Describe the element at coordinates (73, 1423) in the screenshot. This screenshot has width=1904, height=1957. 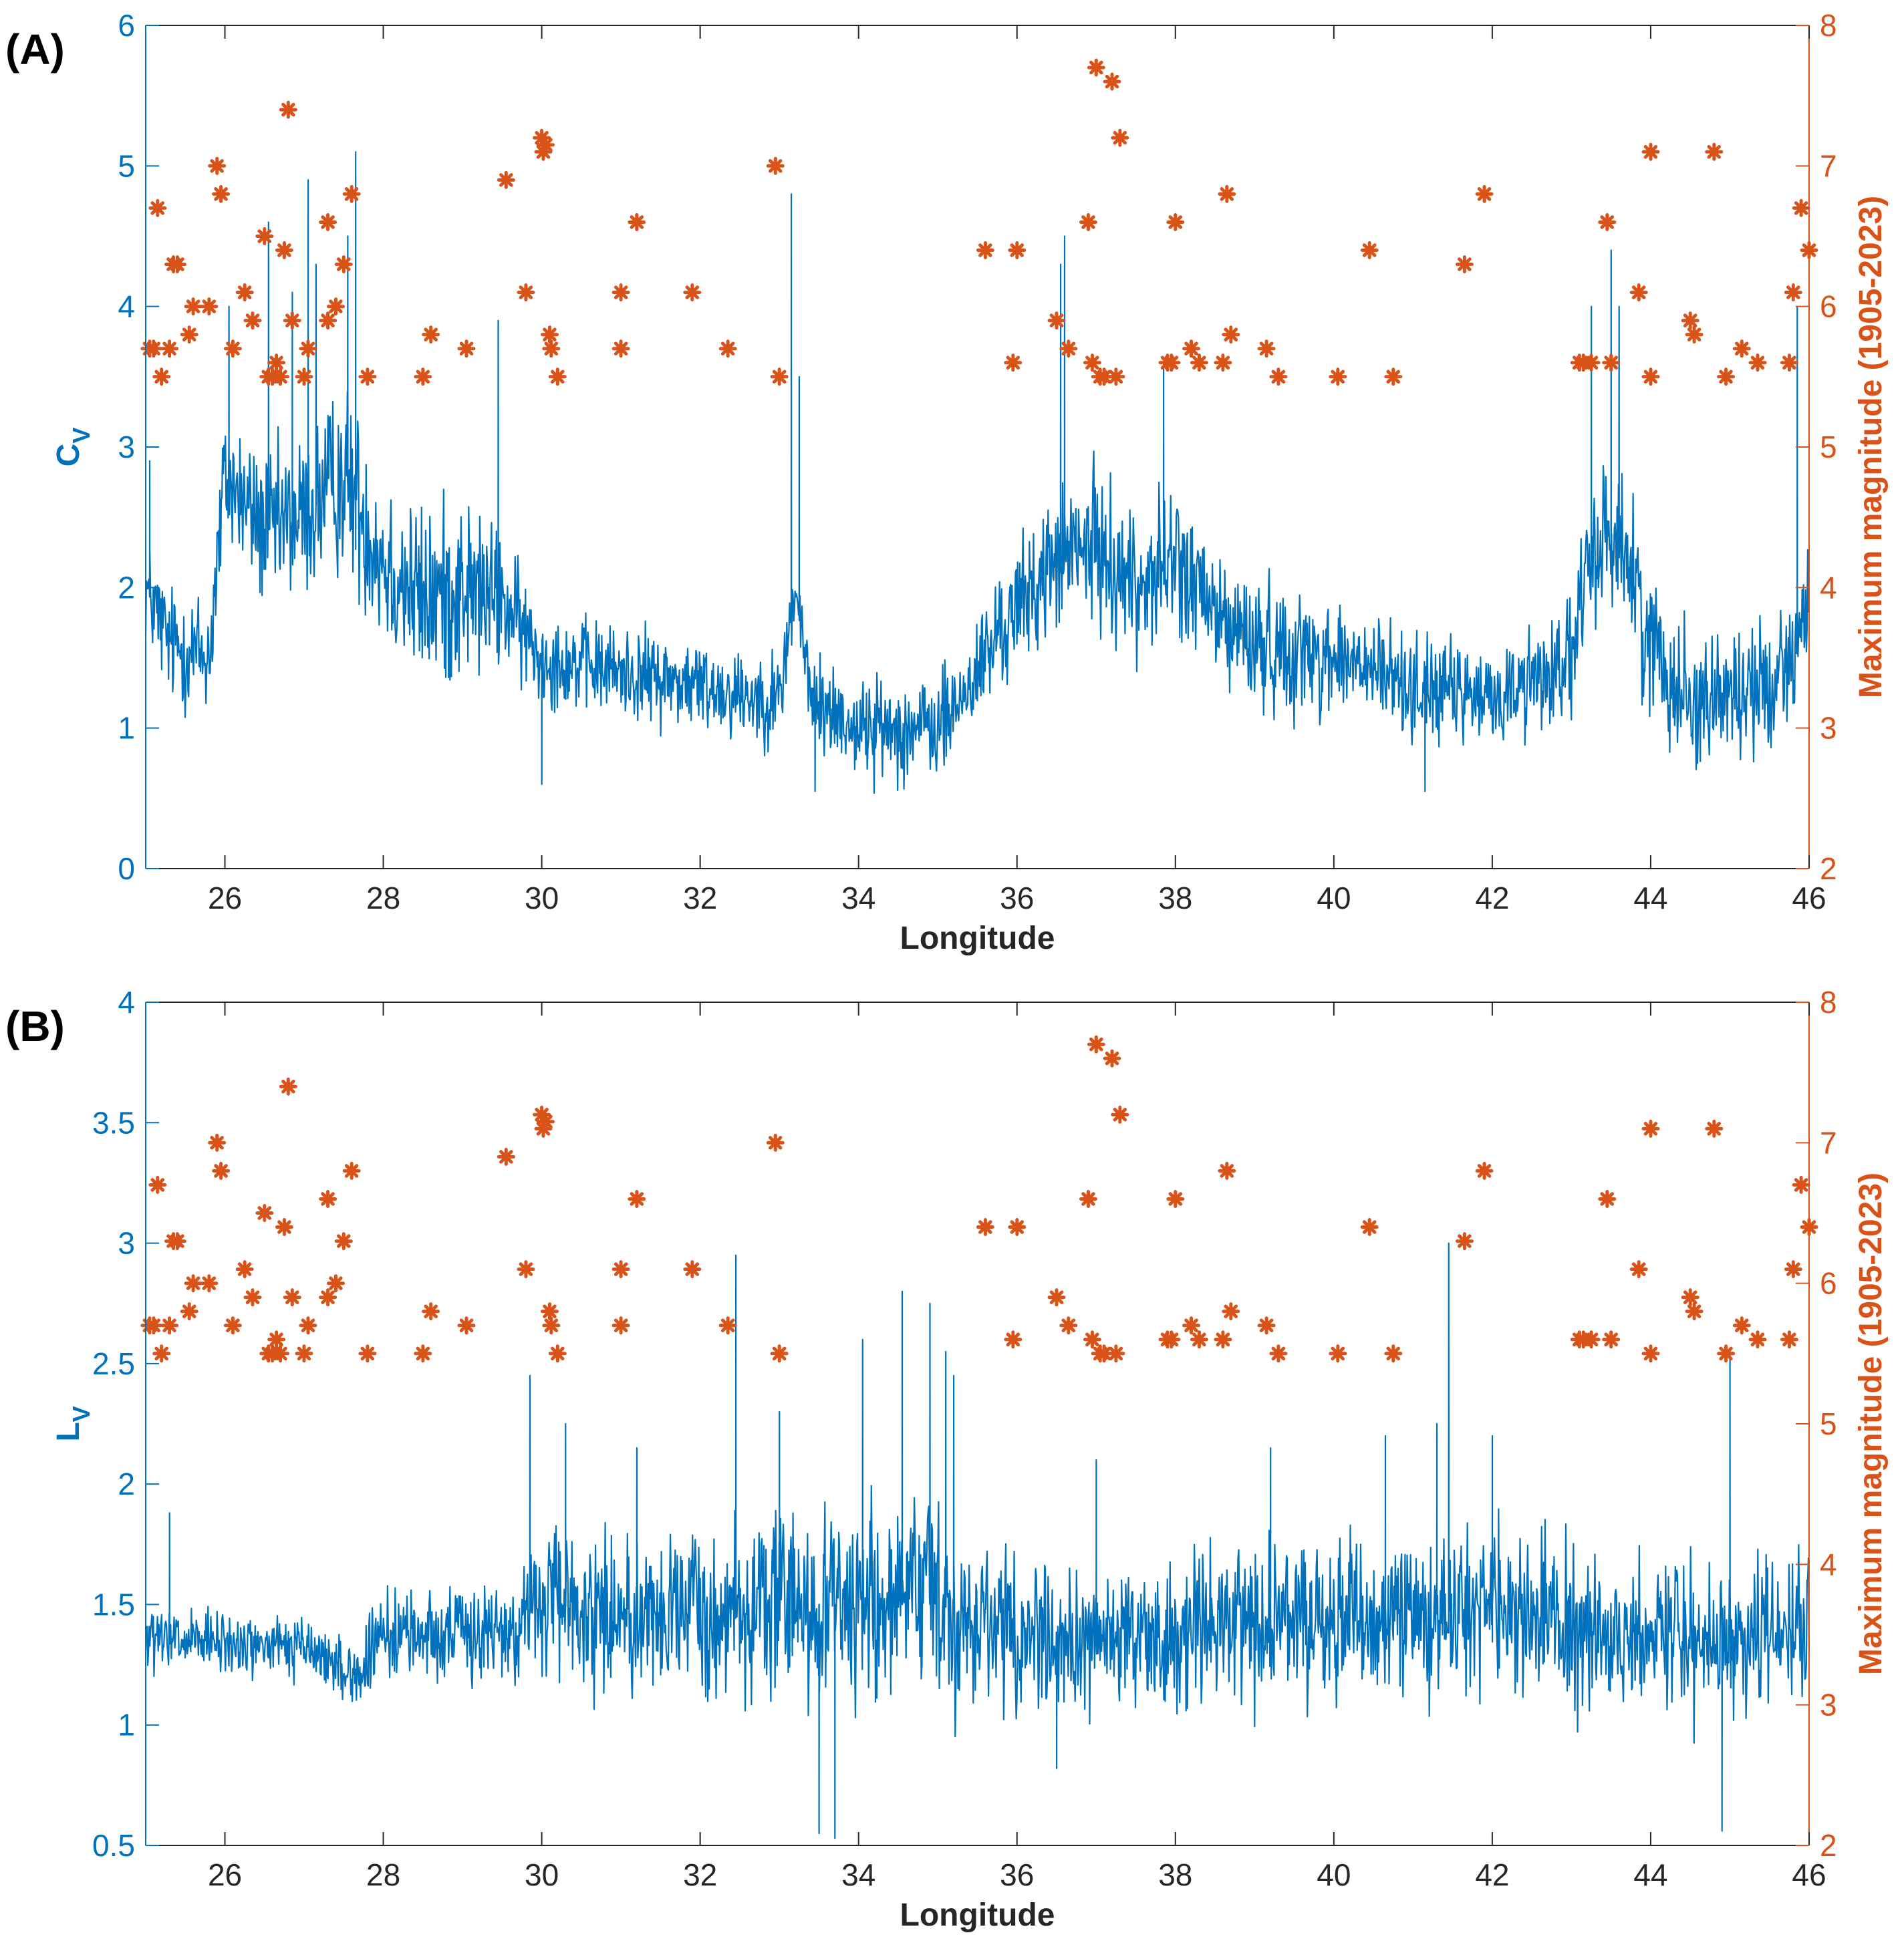
I see `y-axis-label: LV` at that location.